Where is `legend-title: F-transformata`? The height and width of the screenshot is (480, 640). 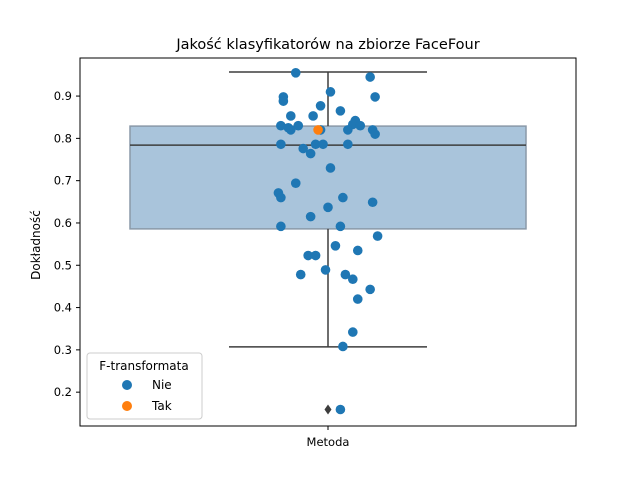
legend-title: F-transformata is located at coordinates (143, 366).